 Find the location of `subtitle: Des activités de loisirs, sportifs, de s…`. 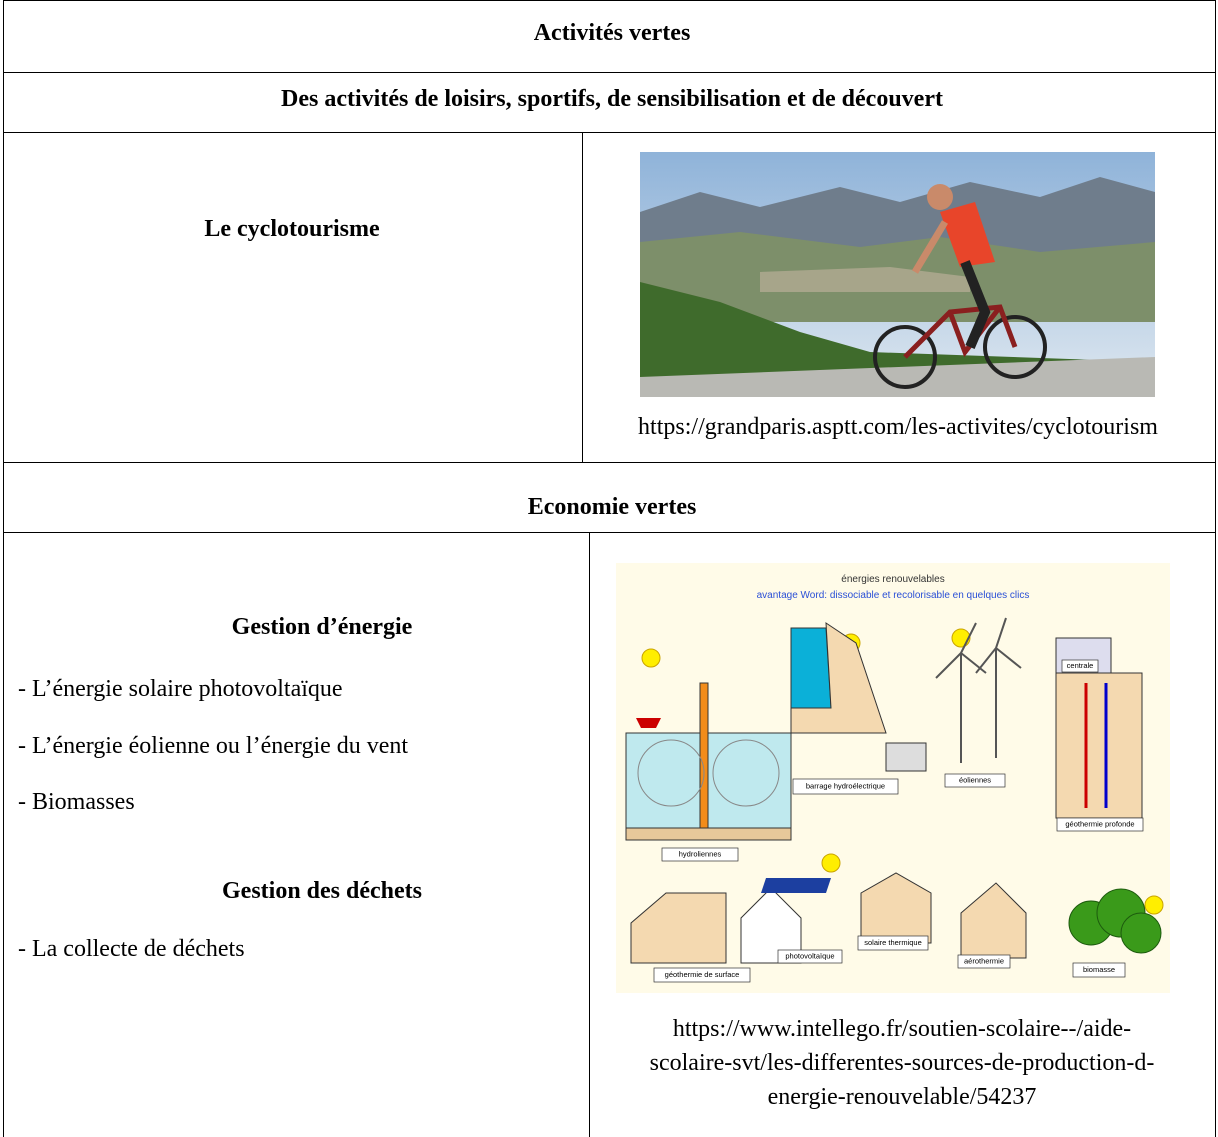

subtitle: Des activités de loisirs, sportifs, de s… is located at coordinates (612, 99).